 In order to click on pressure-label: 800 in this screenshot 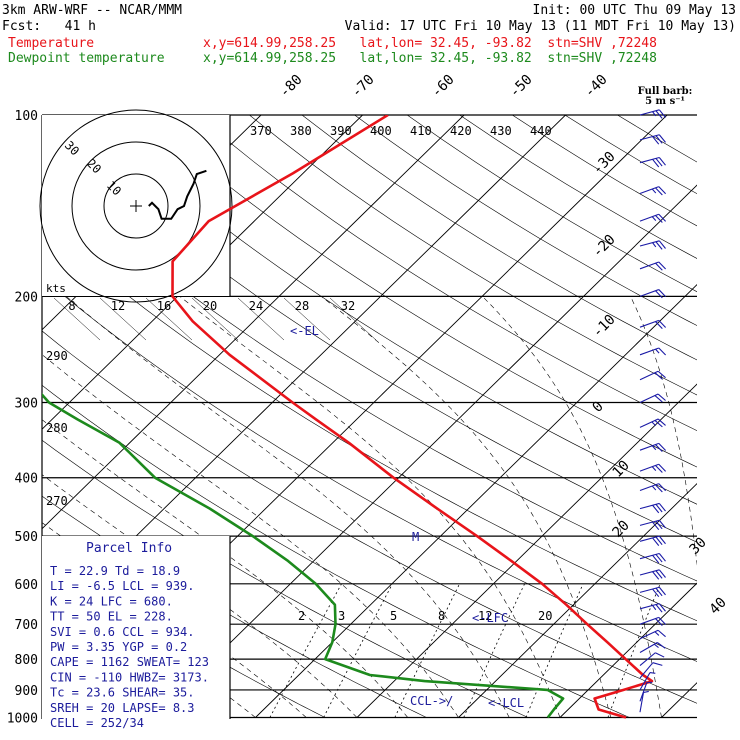, I will do `click(26, 660)`.